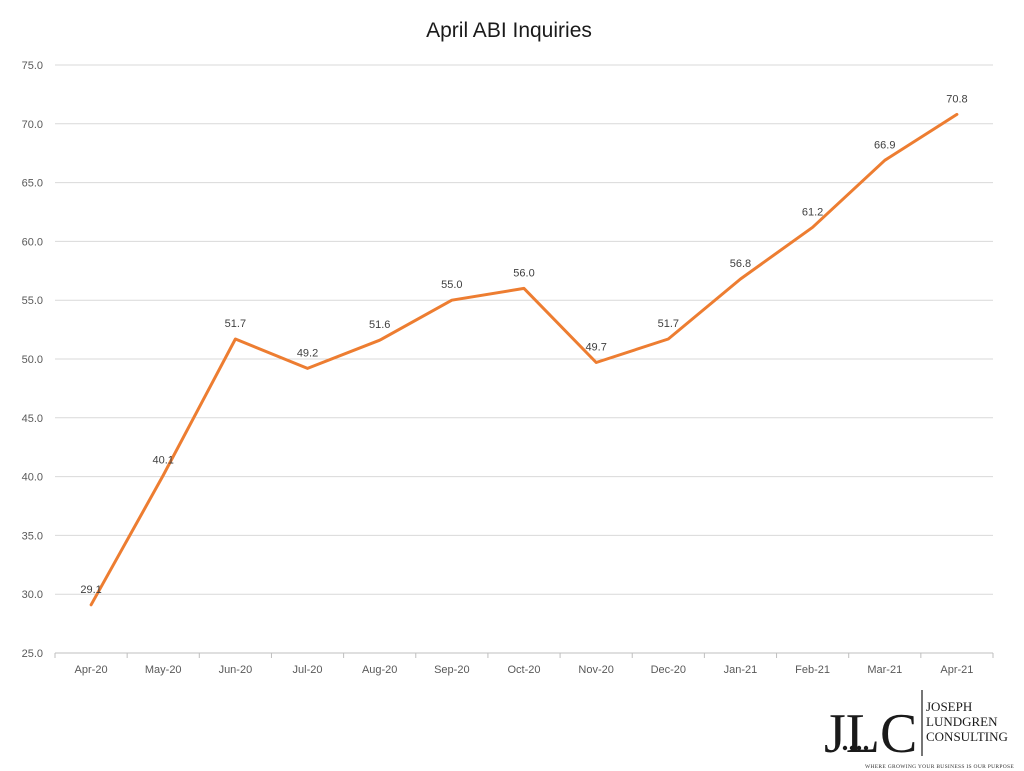 Image resolution: width=1024 pixels, height=771 pixels. What do you see at coordinates (595, 670) in the screenshot?
I see `x-tick-label: Nov-20` at bounding box center [595, 670].